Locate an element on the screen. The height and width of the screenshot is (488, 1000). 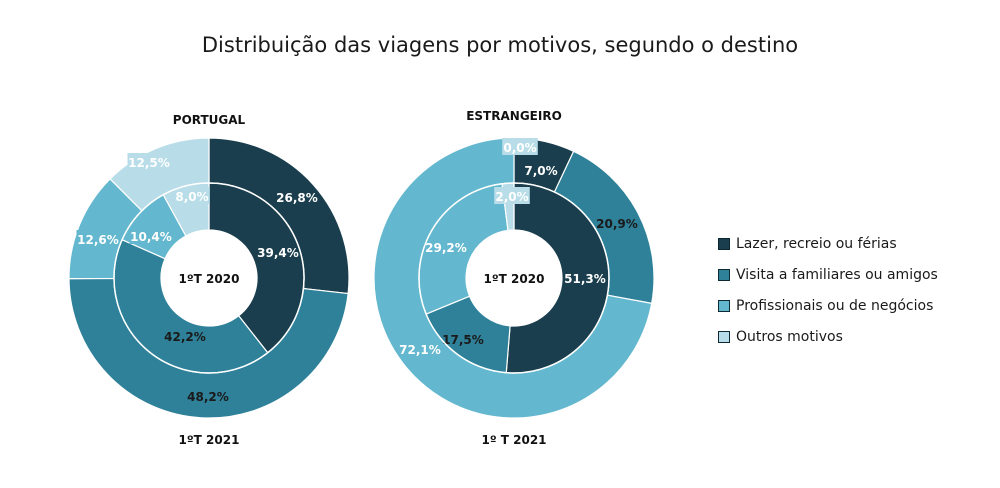
legend-label-outros: Outros motivos is located at coordinates (789, 336).